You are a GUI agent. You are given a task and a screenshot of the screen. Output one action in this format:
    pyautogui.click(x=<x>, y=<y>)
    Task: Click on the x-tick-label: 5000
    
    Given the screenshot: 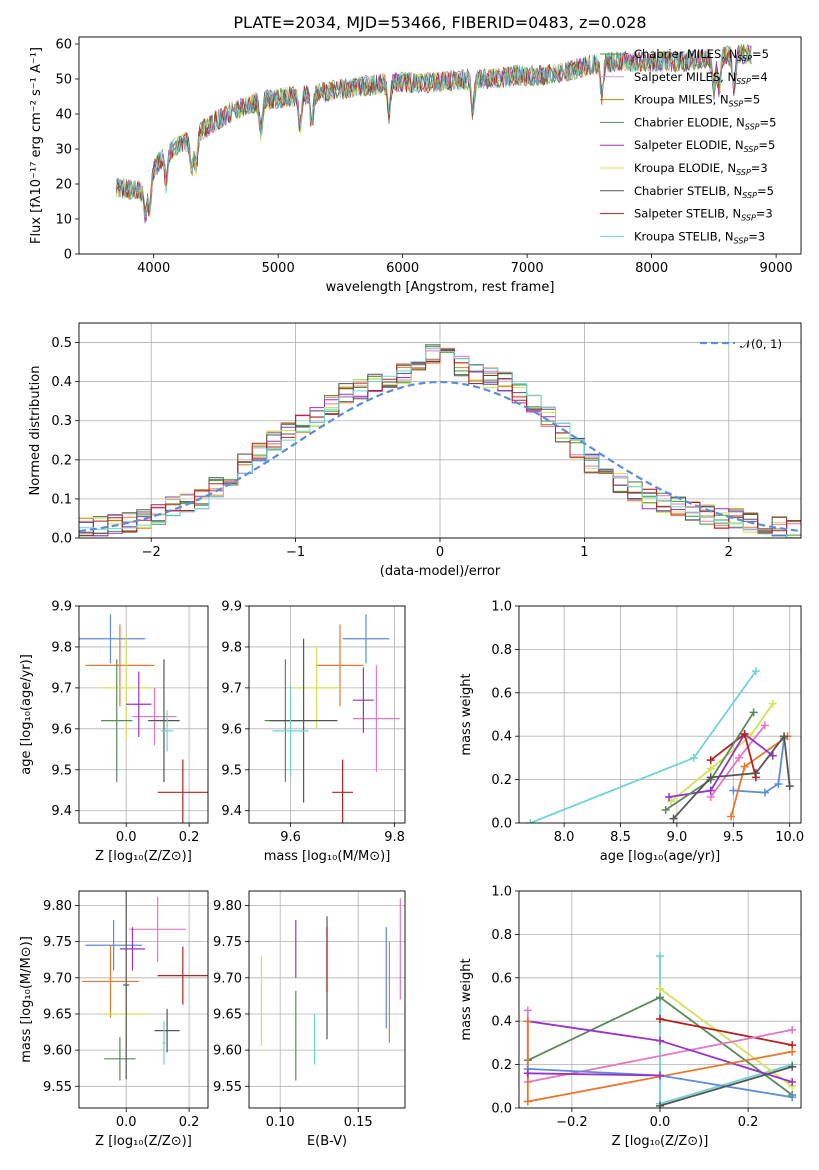 What is the action you would take?
    pyautogui.click(x=278, y=268)
    